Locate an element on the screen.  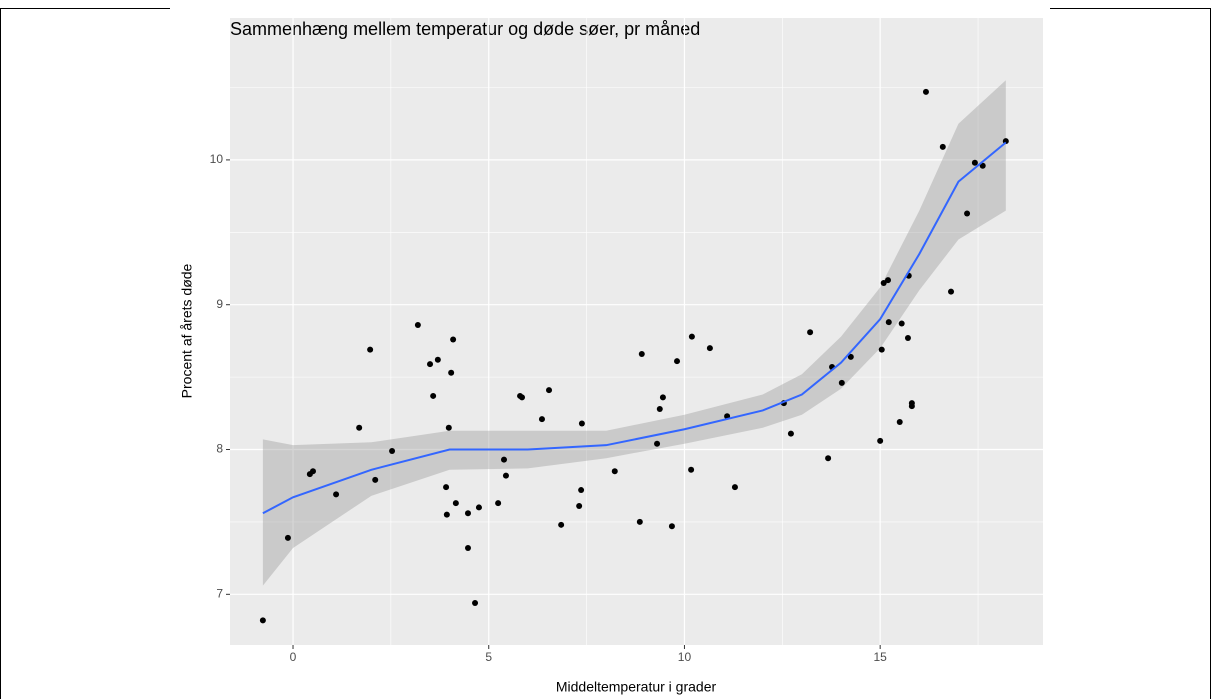
x-tick-label: 0 is located at coordinates (293, 657).